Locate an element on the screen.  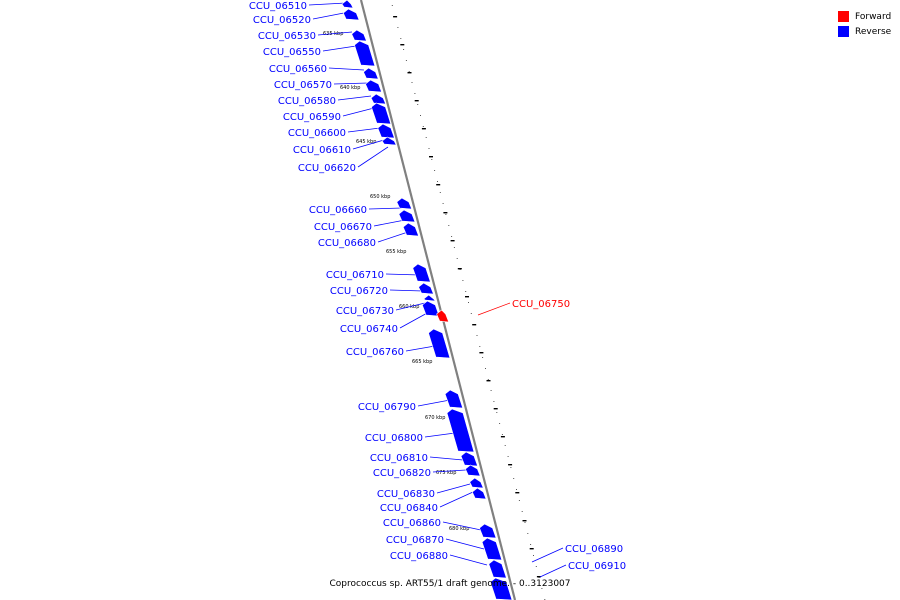
gene-label: CCU_06520 is located at coordinates (282, 20).